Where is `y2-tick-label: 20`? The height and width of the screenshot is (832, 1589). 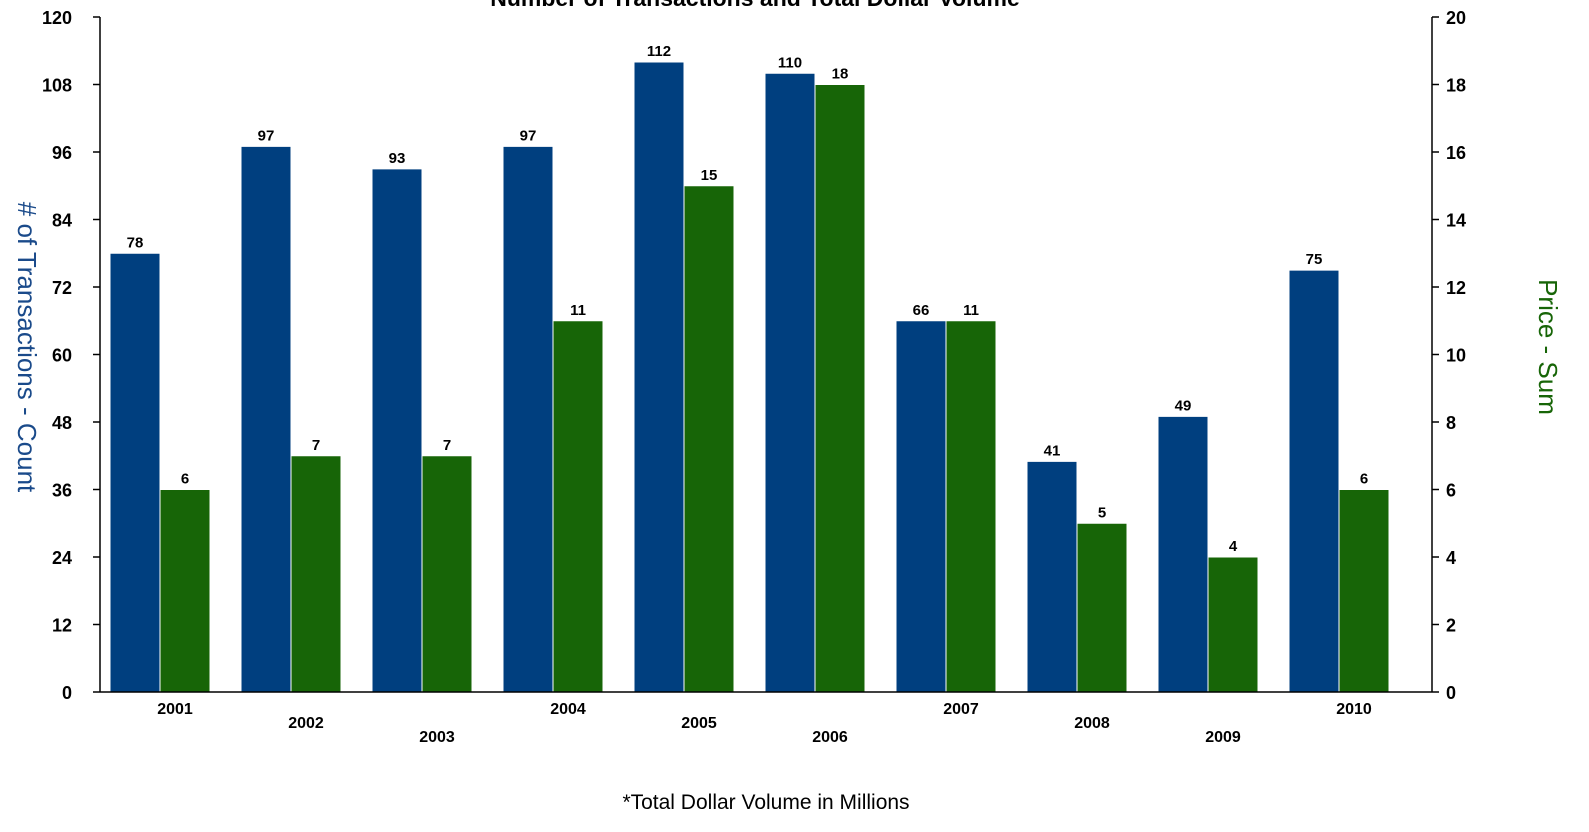 y2-tick-label: 20 is located at coordinates (1456, 18).